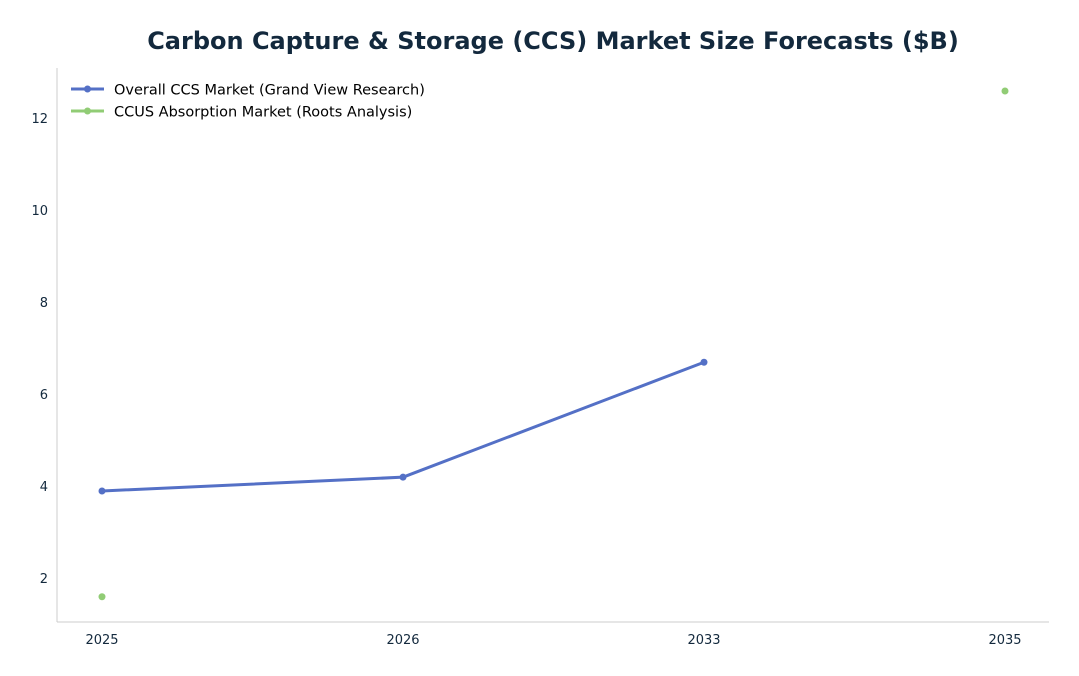 The height and width of the screenshot is (676, 1079). Describe the element at coordinates (402, 640) in the screenshot. I see `x-tick-label: 2026` at that location.